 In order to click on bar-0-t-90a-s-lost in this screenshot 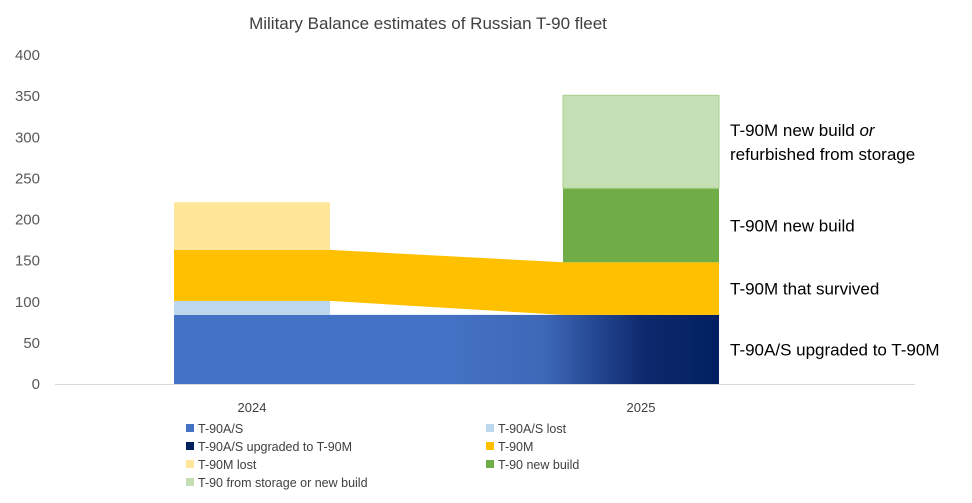, I will do `click(252, 307)`.